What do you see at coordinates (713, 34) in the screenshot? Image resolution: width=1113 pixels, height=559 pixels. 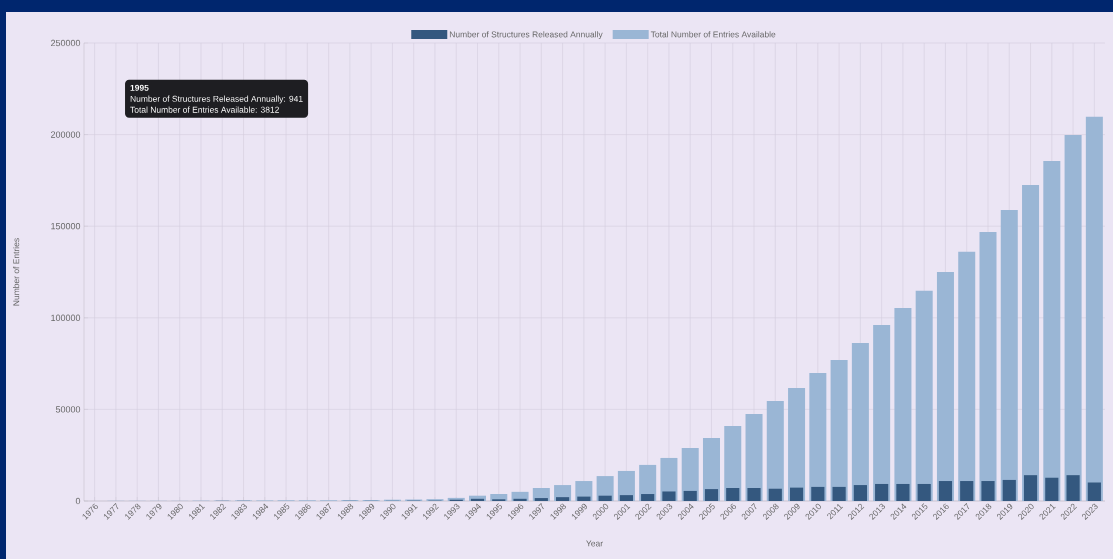 I see `legend-label: Total Number of Entries Available` at bounding box center [713, 34].